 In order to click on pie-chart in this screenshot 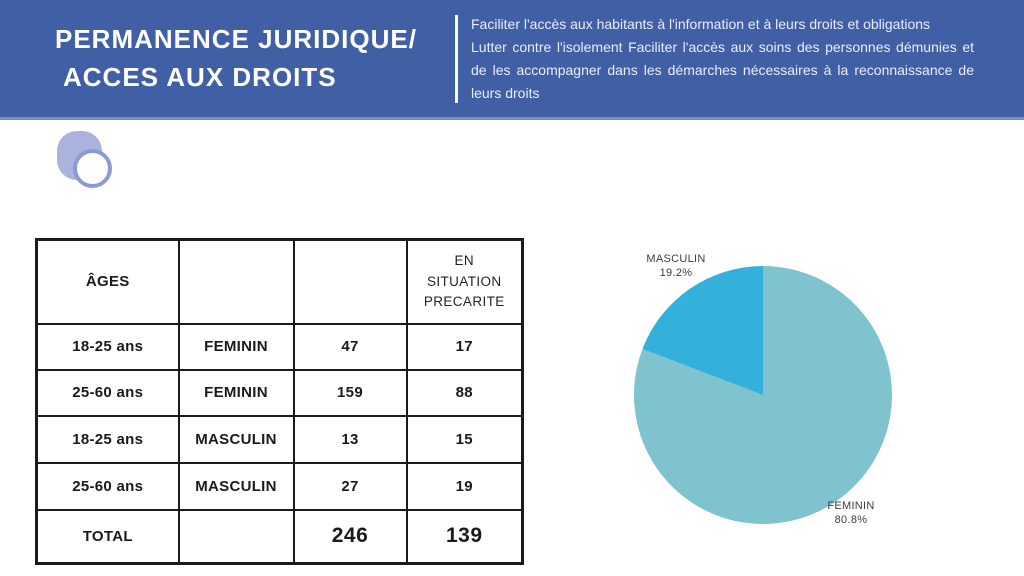, I will do `click(763, 395)`.